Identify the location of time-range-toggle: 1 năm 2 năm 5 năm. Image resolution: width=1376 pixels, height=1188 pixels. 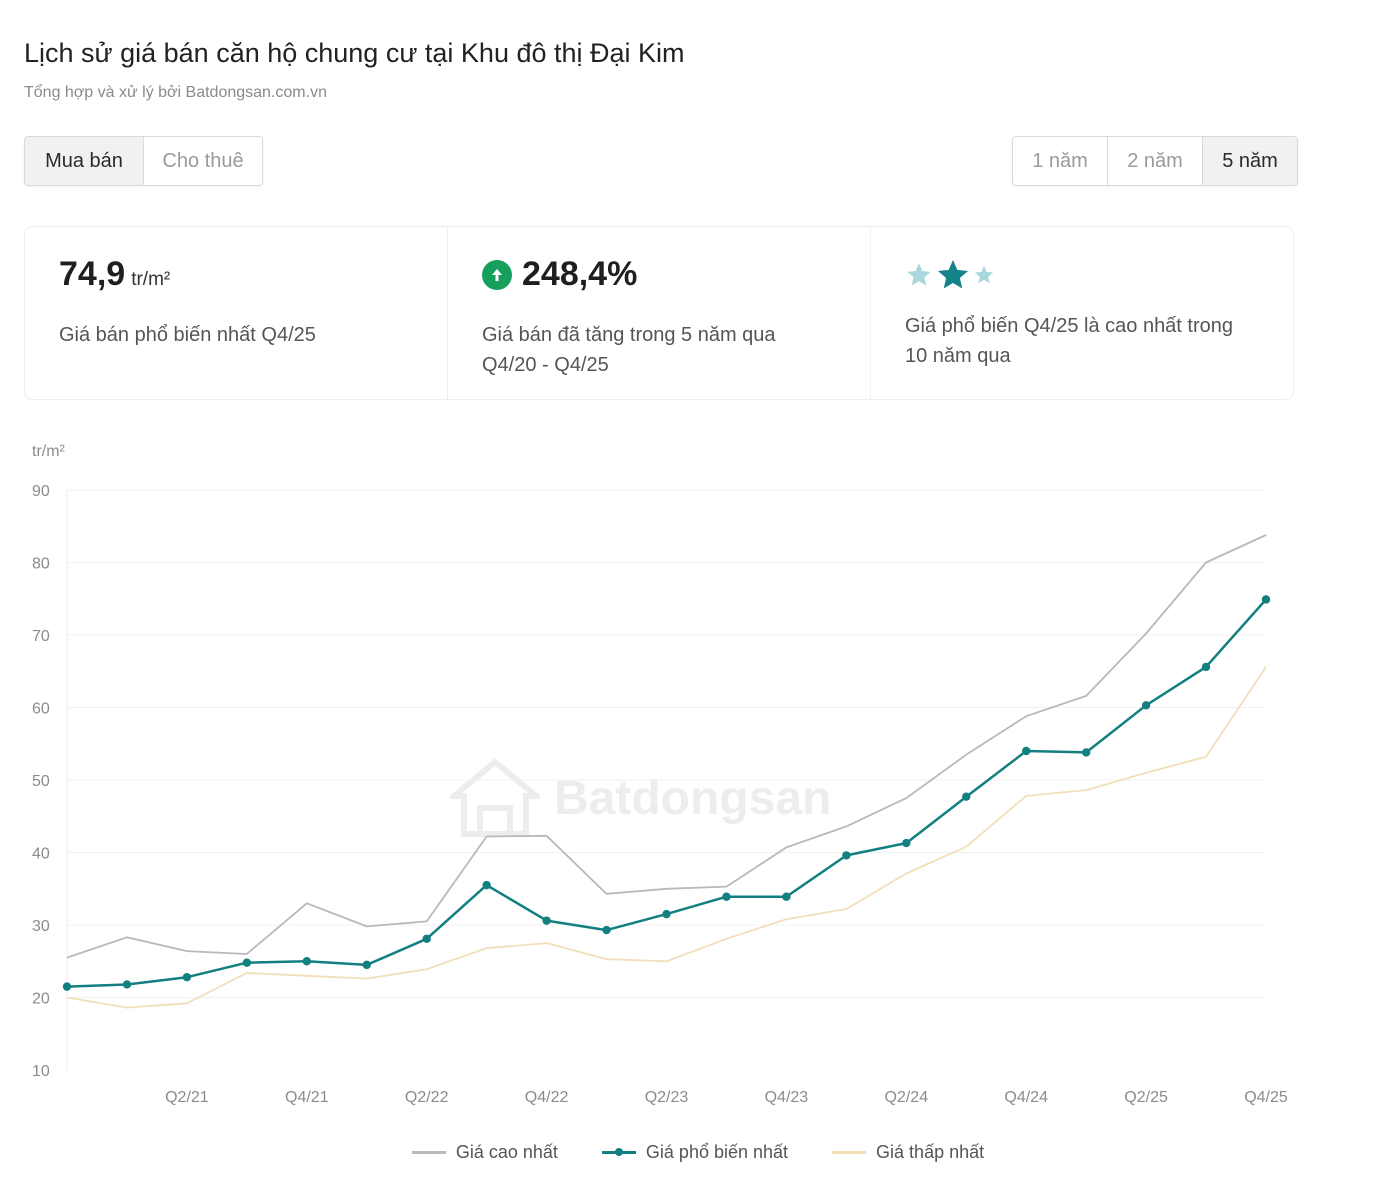
(1155, 161).